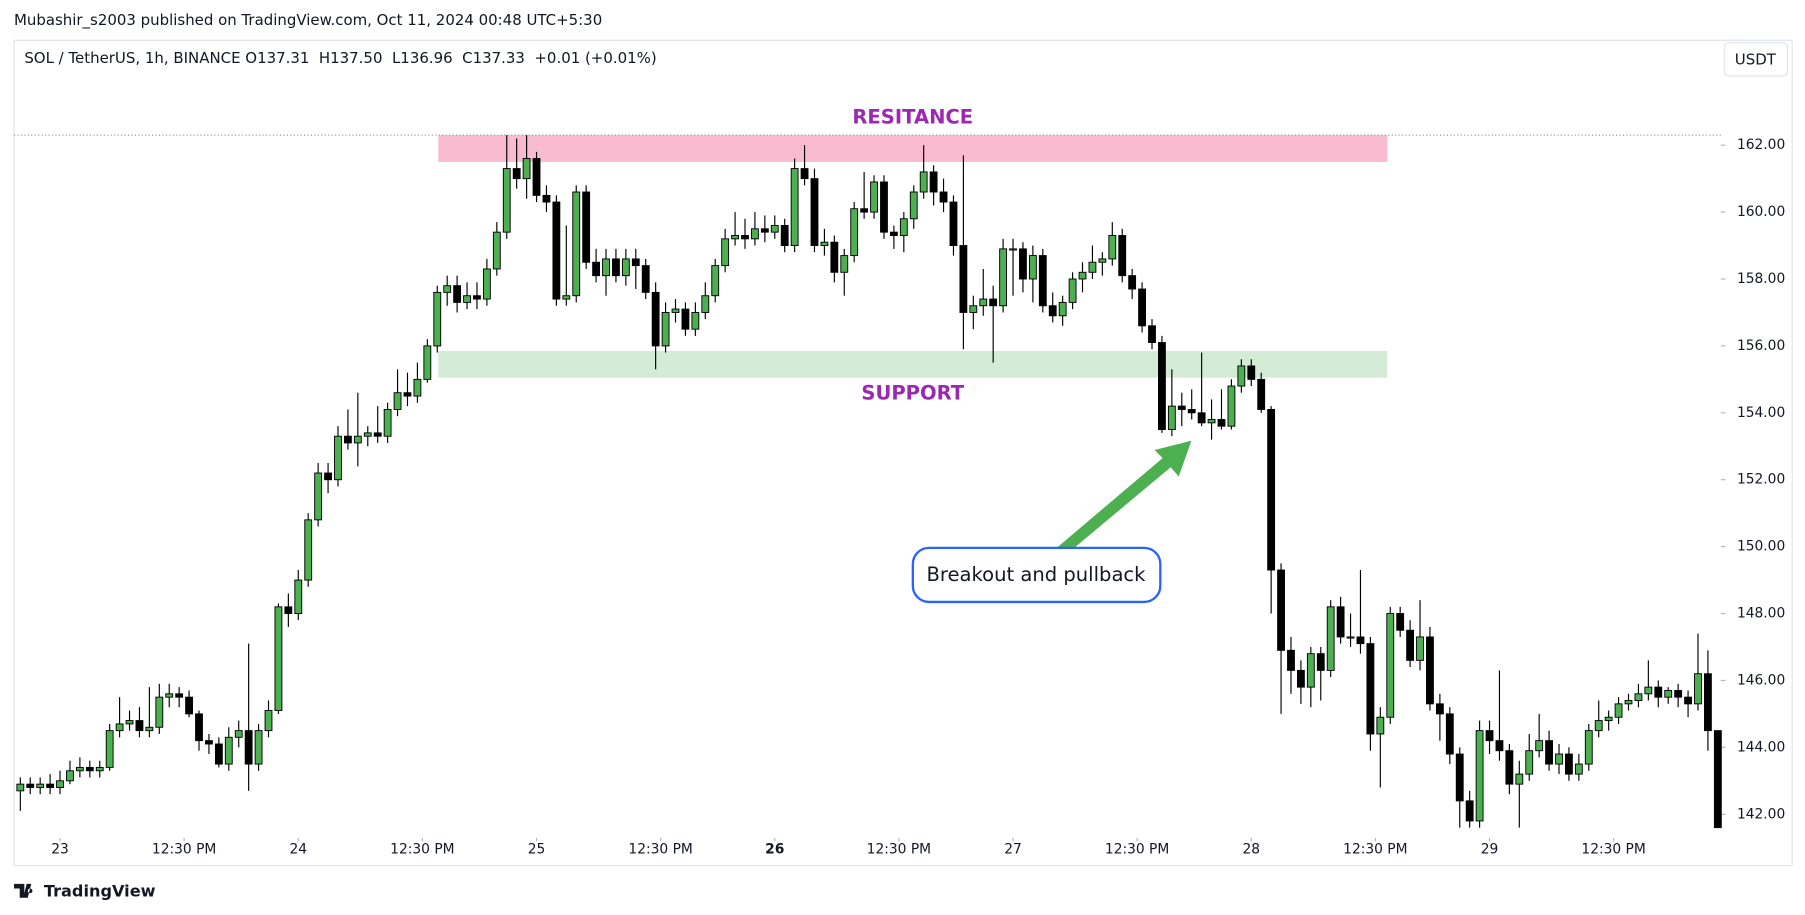  What do you see at coordinates (298, 849) in the screenshot?
I see `x-tick-label: 24` at bounding box center [298, 849].